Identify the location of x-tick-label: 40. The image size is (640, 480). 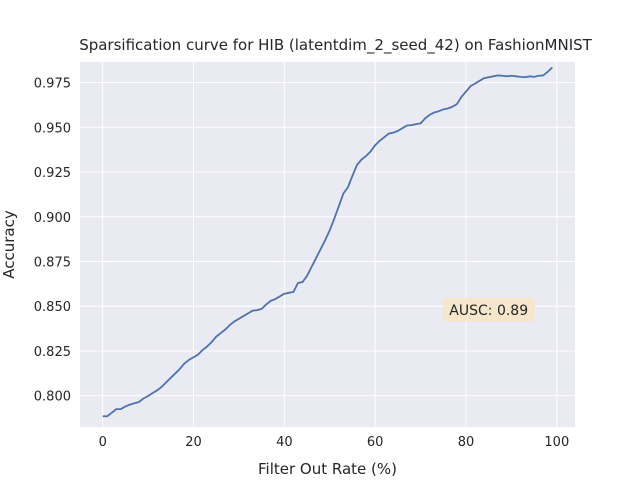
(284, 442).